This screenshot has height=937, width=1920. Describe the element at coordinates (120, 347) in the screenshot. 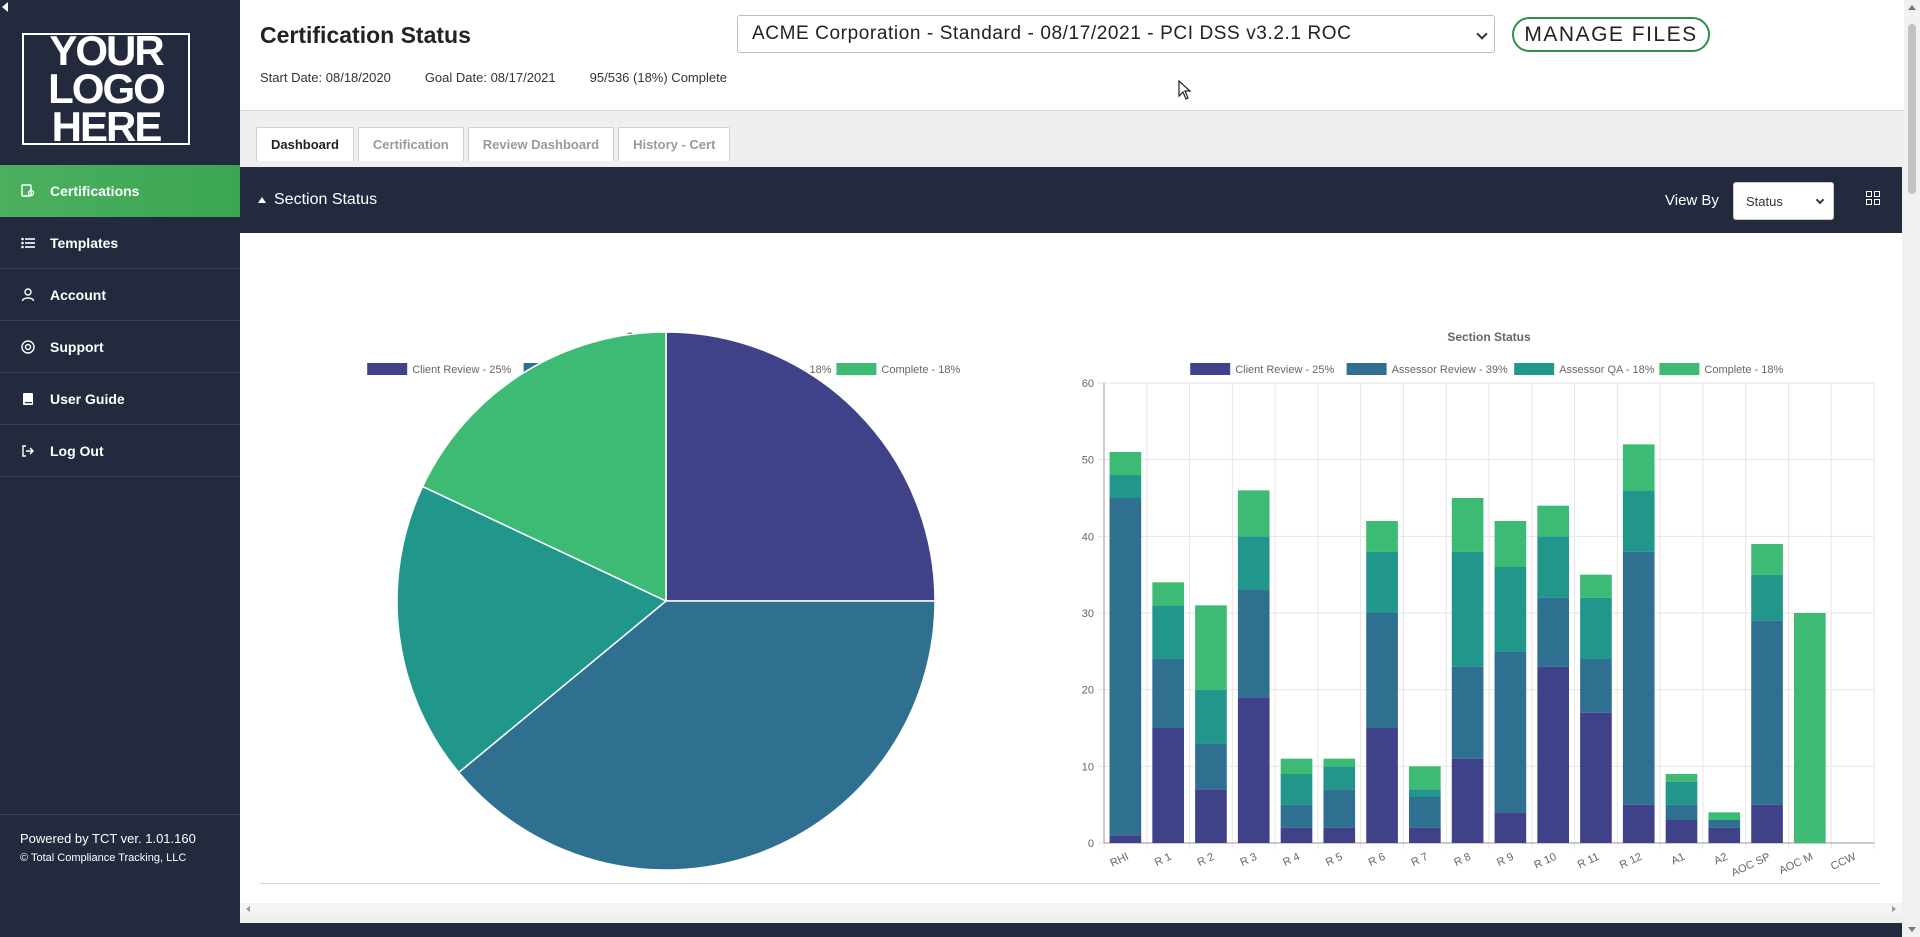

I see `sidebar-item-support: Support` at that location.